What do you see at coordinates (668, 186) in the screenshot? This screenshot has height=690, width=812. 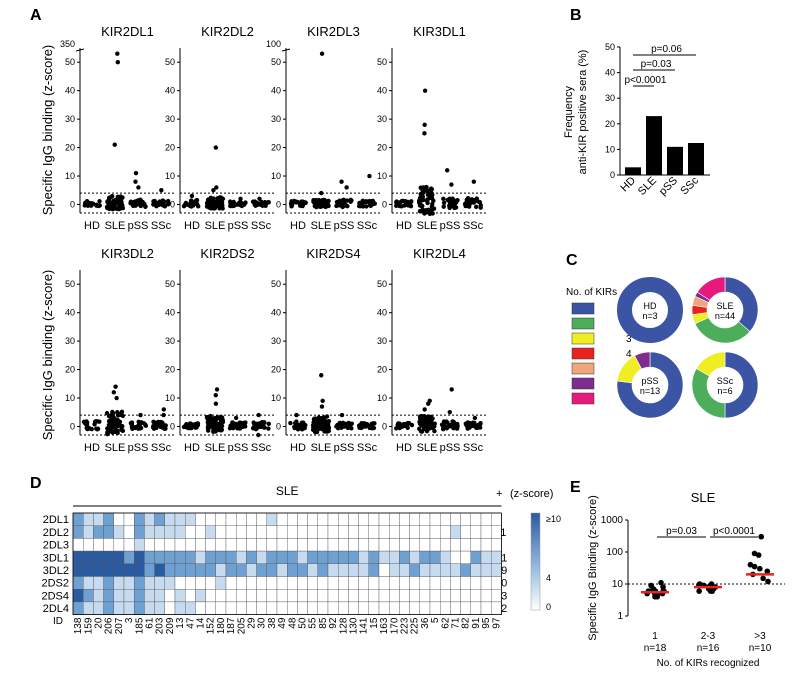 I see `bar-x-label: pSS` at bounding box center [668, 186].